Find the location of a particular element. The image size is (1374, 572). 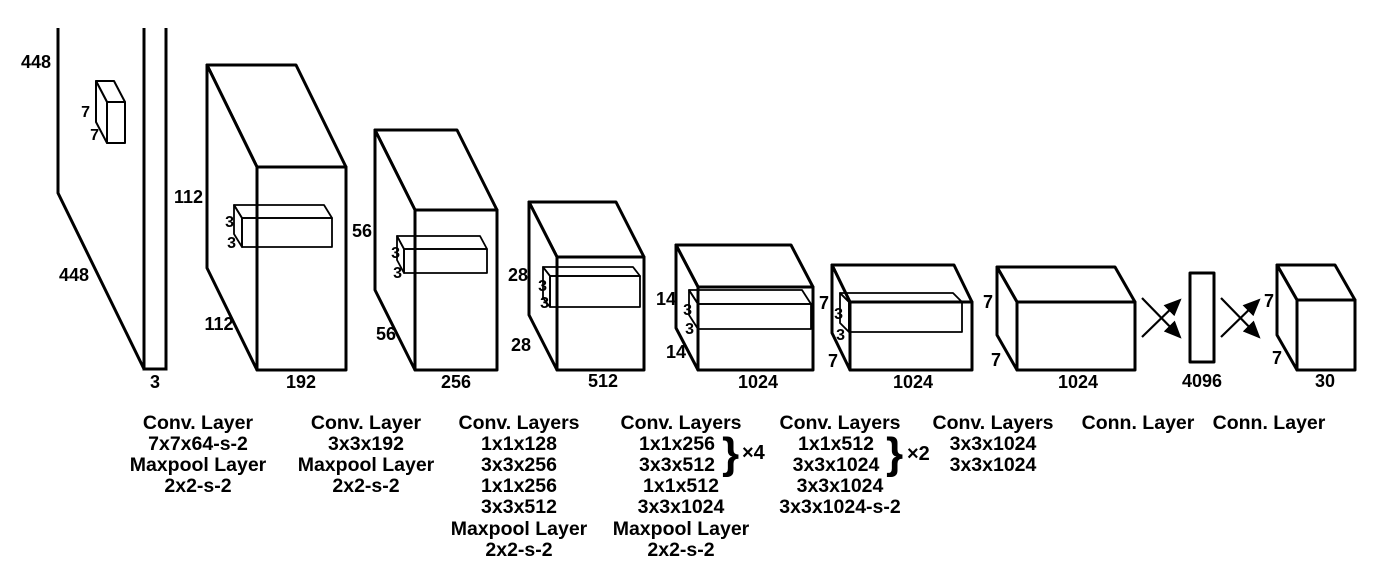

fc-layer: 4096 is located at coordinates (1202, 331).